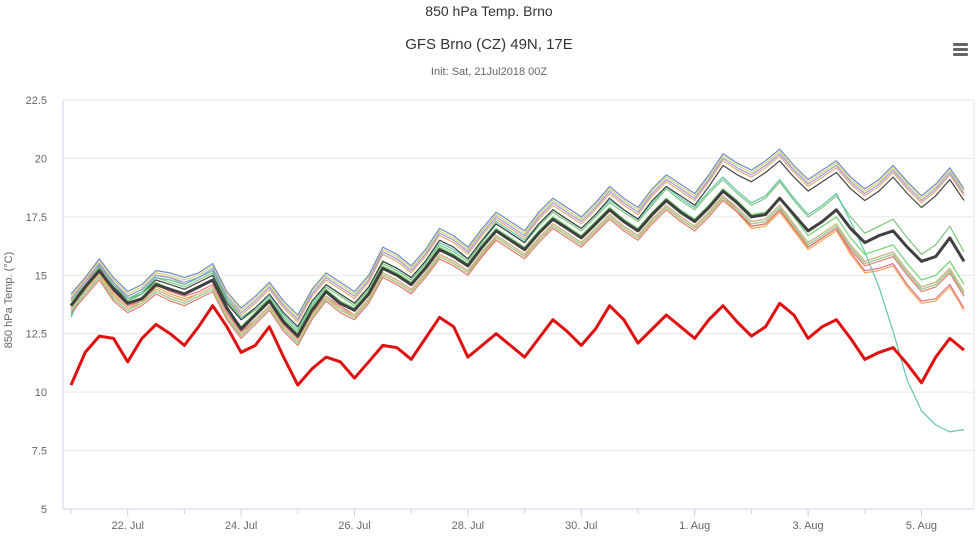 The width and height of the screenshot is (978, 540). I want to click on page-header: 850 hPa Temp. Brno, so click(489, 11).